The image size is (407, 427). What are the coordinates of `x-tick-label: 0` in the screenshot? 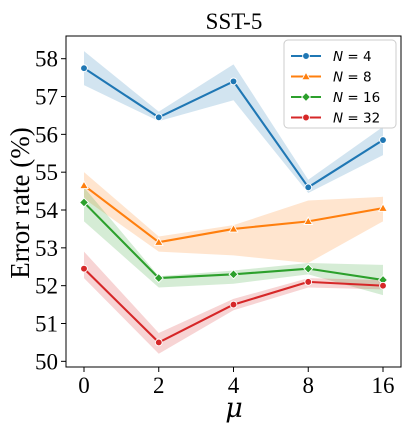 It's located at (84, 385).